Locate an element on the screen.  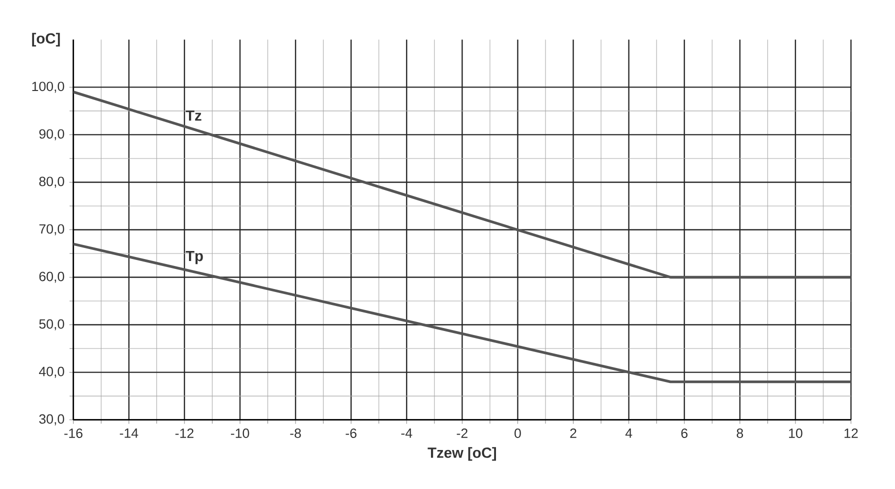
x-tick-label: 2 is located at coordinates (573, 433).